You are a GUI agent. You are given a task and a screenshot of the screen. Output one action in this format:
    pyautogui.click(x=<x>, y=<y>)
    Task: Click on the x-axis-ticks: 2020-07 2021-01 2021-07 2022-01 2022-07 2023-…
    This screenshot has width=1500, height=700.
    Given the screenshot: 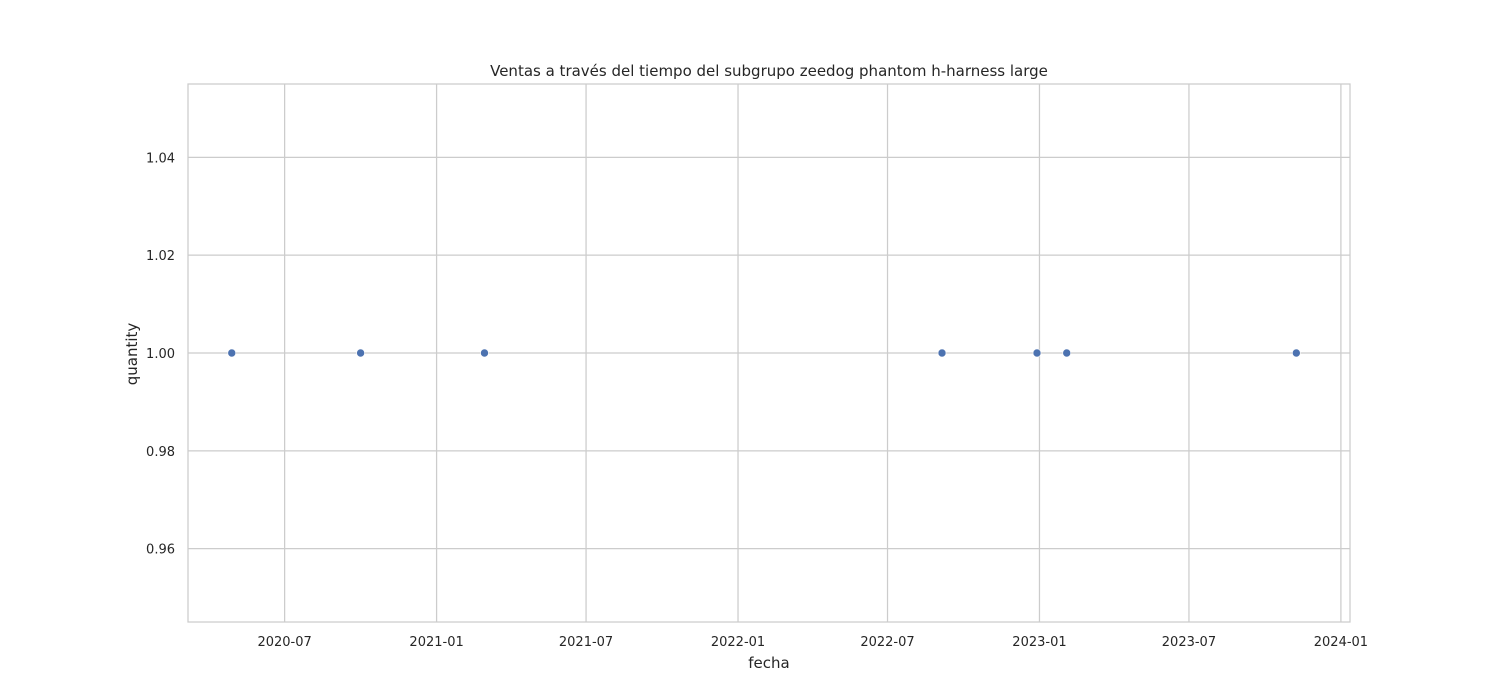 What is the action you would take?
    pyautogui.click(x=812, y=642)
    